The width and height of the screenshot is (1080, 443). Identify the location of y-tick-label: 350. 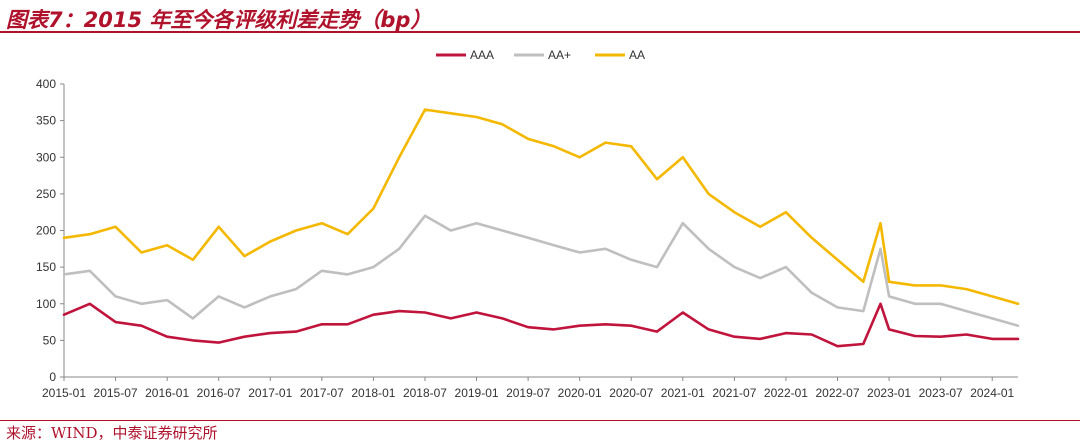
(46, 121).